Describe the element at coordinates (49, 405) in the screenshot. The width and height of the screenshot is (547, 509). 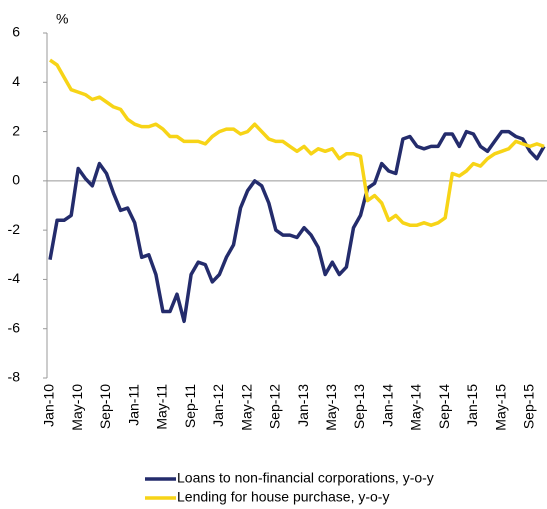
I see `x-tick-label: Jan-10` at that location.